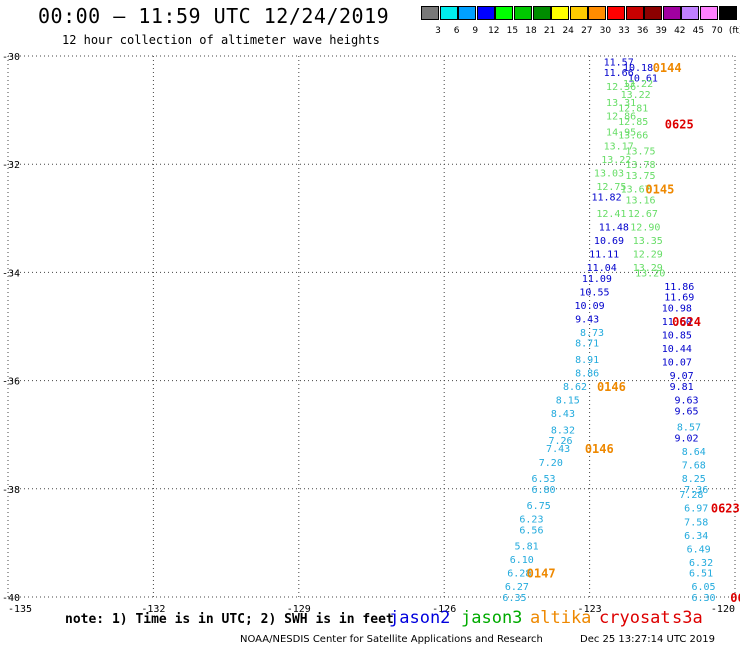 The width and height of the screenshot is (740, 650). I want to click on wave-height-label: 8.25, so click(694, 479).